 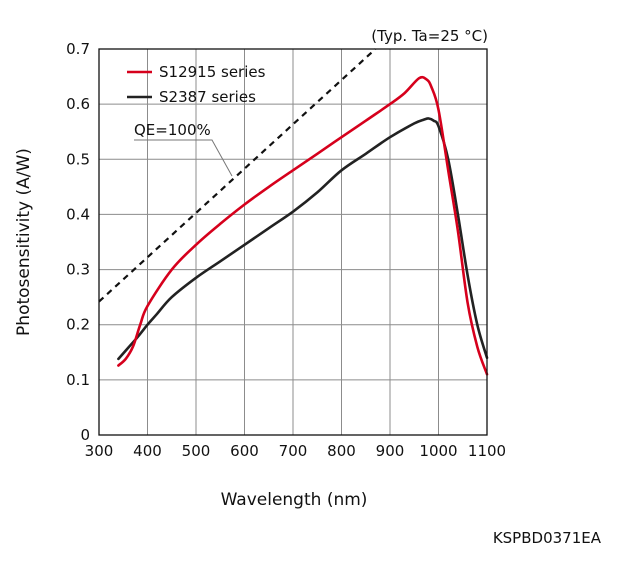 I want to click on qe-100-label: QE=100%, so click(x=172, y=130).